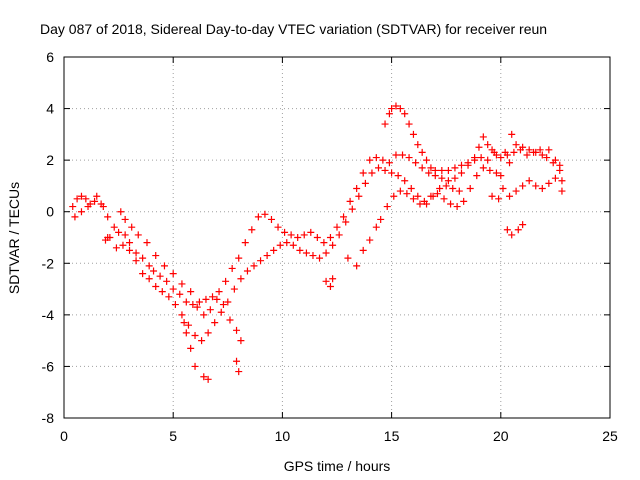 This screenshot has width=640, height=480. Describe the element at coordinates (48, 315) in the screenshot. I see `y-tick-label: -4` at that location.